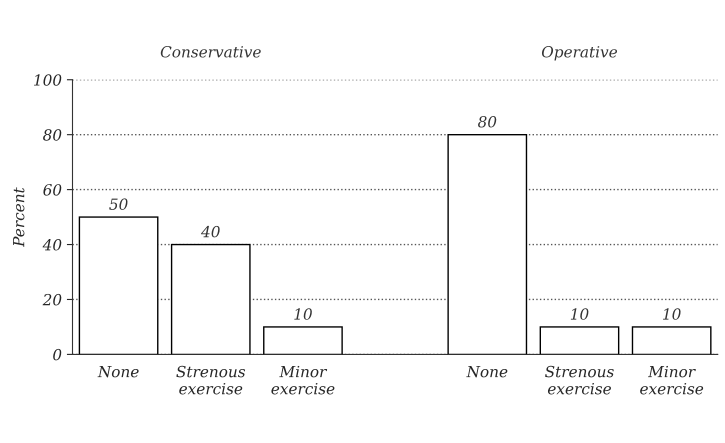 The height and width of the screenshot is (443, 725). What do you see at coordinates (52, 190) in the screenshot?
I see `y-tick-label: 60` at bounding box center [52, 190].